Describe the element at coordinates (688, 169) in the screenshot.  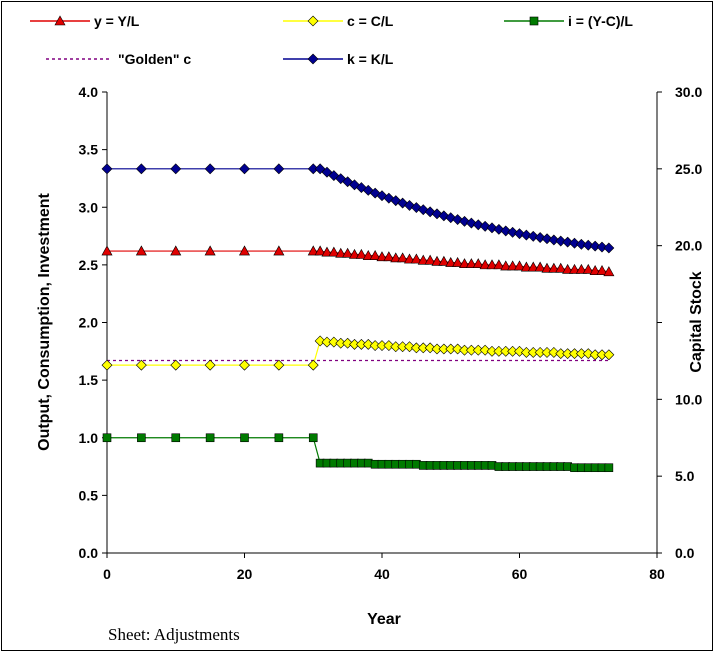
I see `y2-tick-label: 25.0` at that location.